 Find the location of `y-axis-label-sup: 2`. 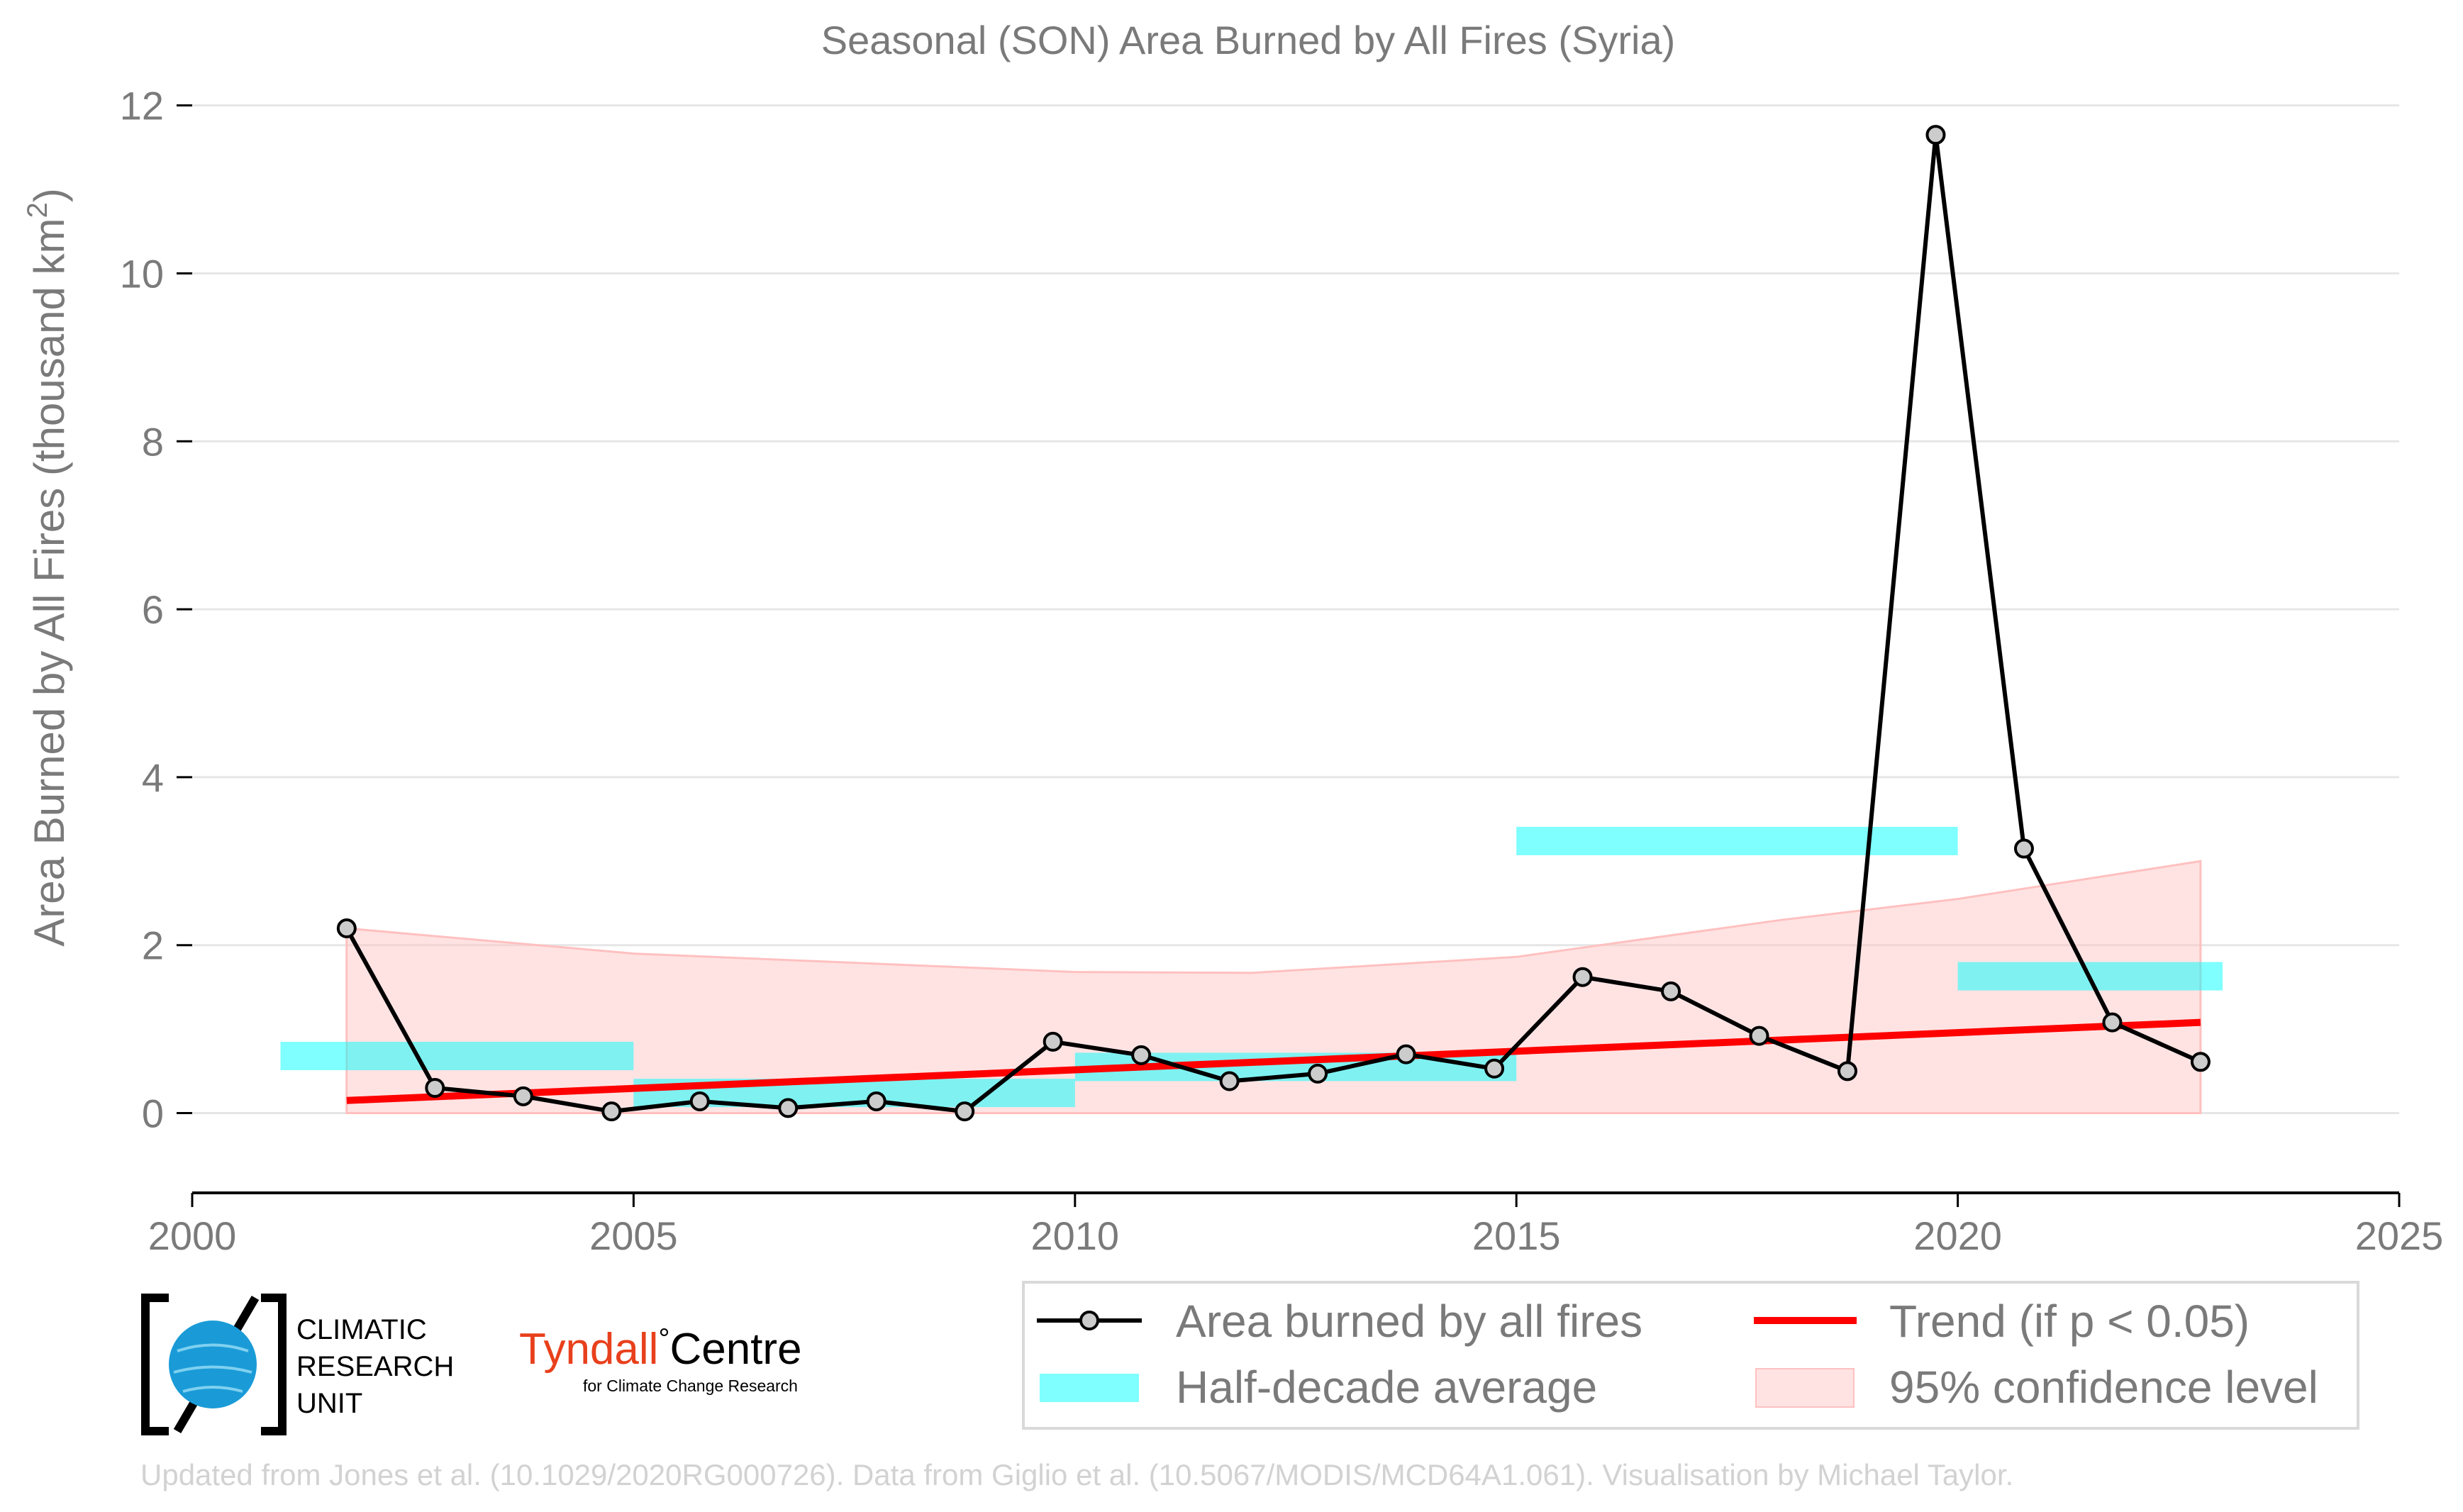

y-axis-label-sup: 2 is located at coordinates (37, 210).